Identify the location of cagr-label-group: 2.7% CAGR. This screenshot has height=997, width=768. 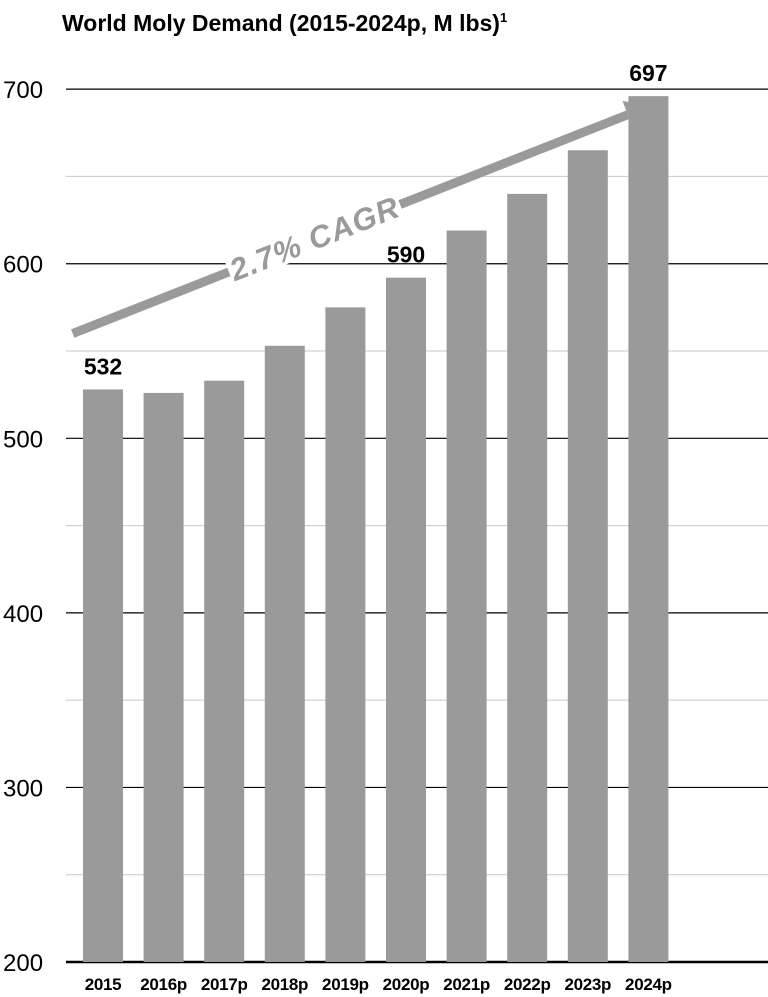
(314, 238).